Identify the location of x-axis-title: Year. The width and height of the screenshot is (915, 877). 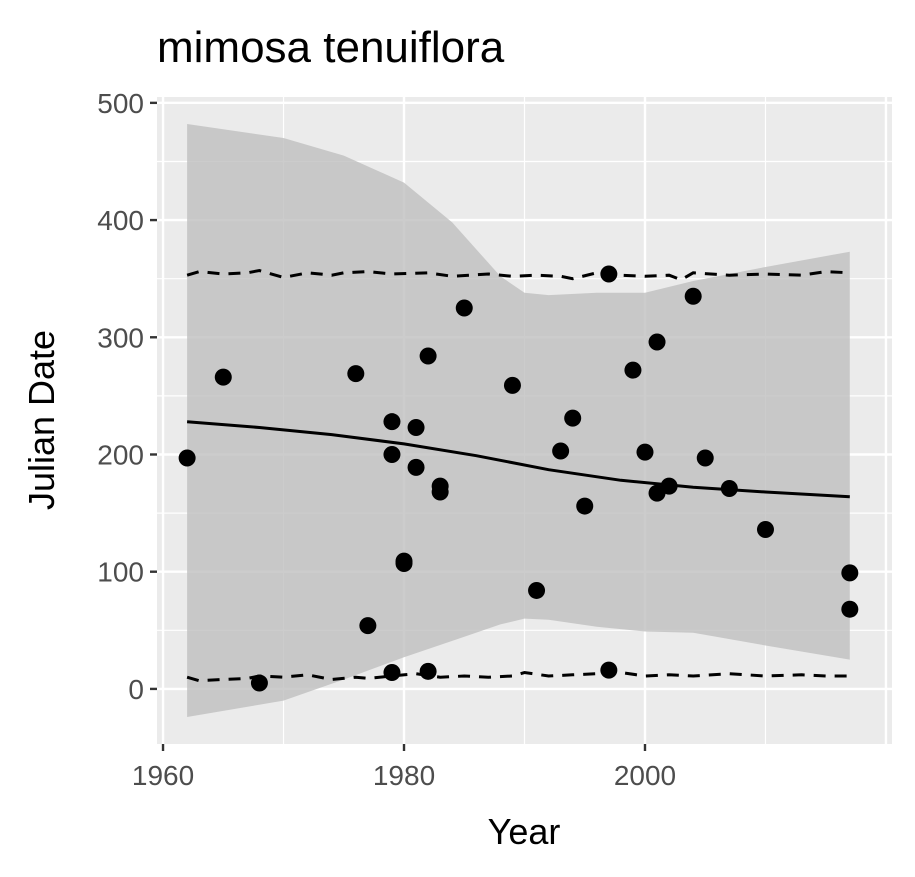
(524, 831).